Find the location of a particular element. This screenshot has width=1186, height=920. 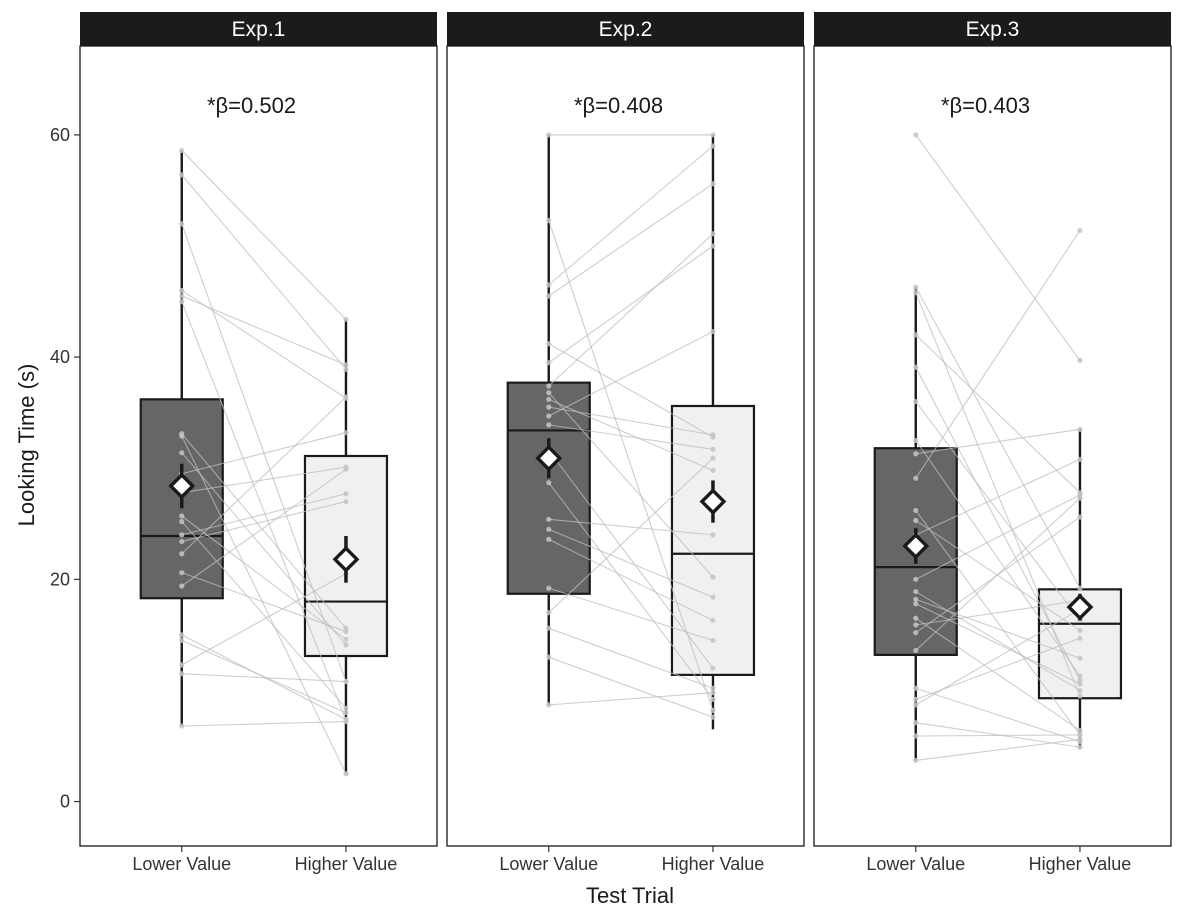

box-higher-value is located at coordinates (713, 540).